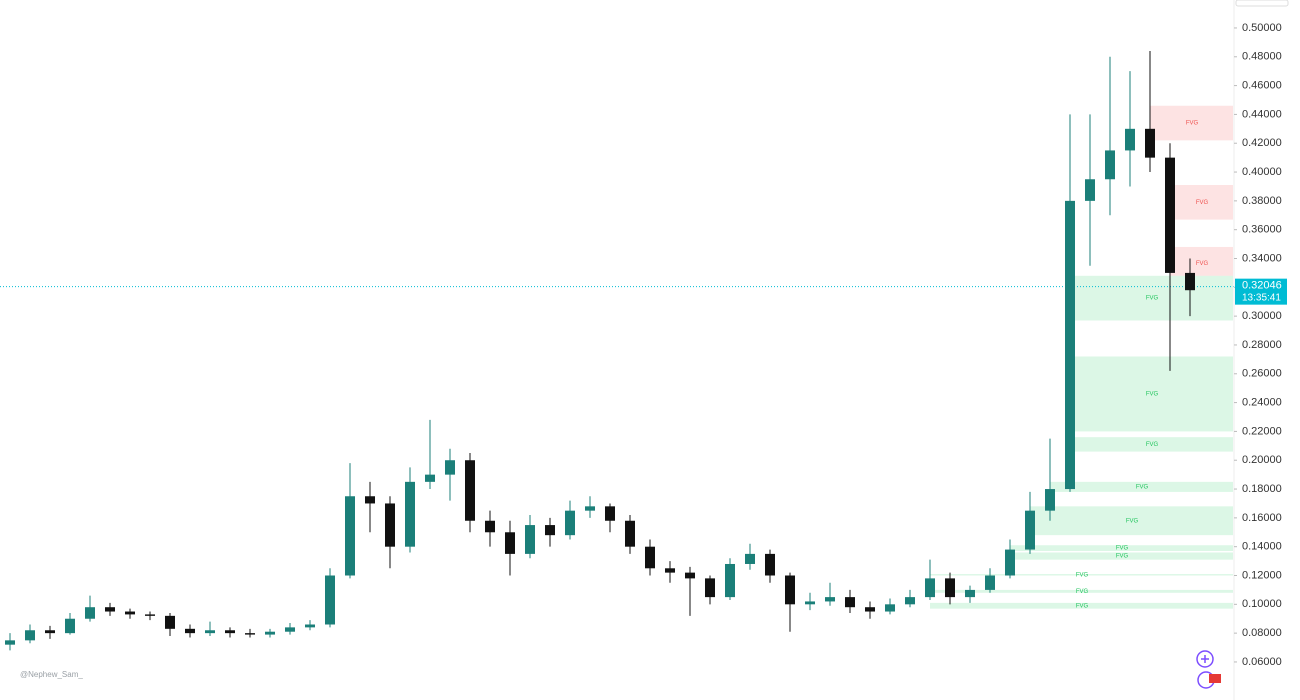 The width and height of the screenshot is (1300, 700). Describe the element at coordinates (1262, 402) in the screenshot. I see `y-tick-label: 0.24000` at that location.